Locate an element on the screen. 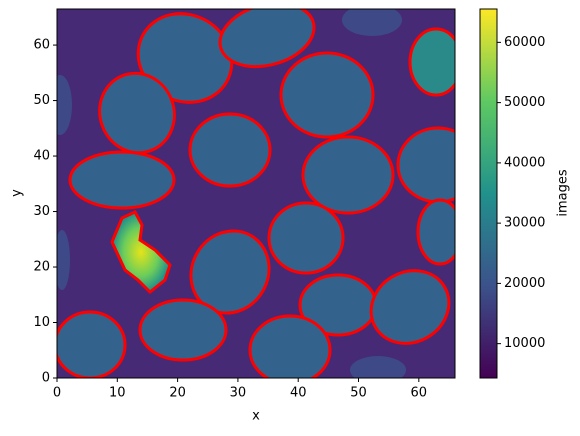 The image size is (580, 436). y-axis-label: y is located at coordinates (17, 193).